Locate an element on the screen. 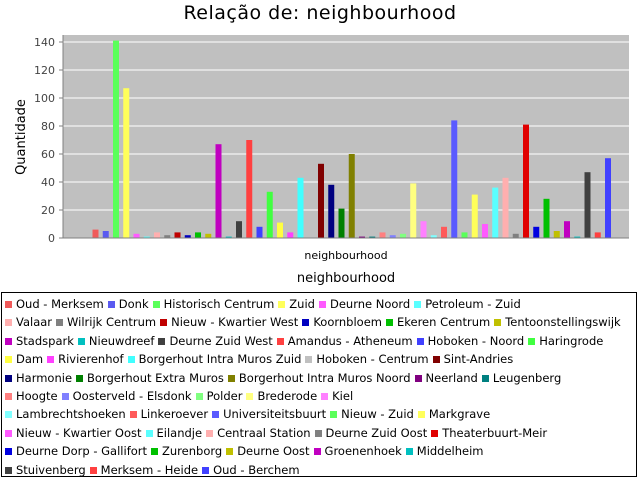  bar-brederode is located at coordinates (413, 210).